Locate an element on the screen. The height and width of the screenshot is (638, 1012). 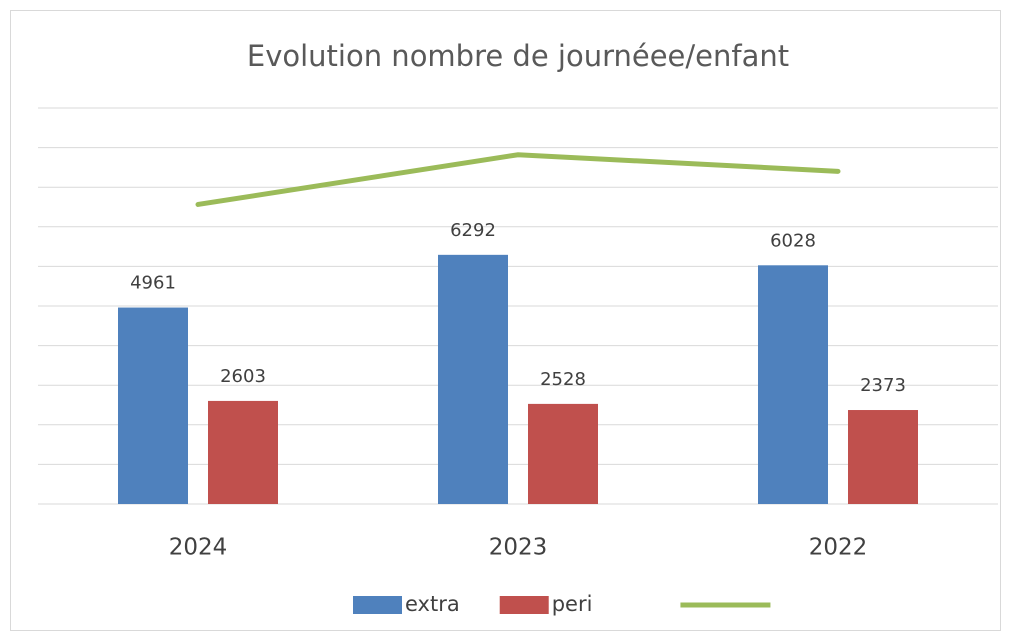
legend-label: extra is located at coordinates (432, 604).